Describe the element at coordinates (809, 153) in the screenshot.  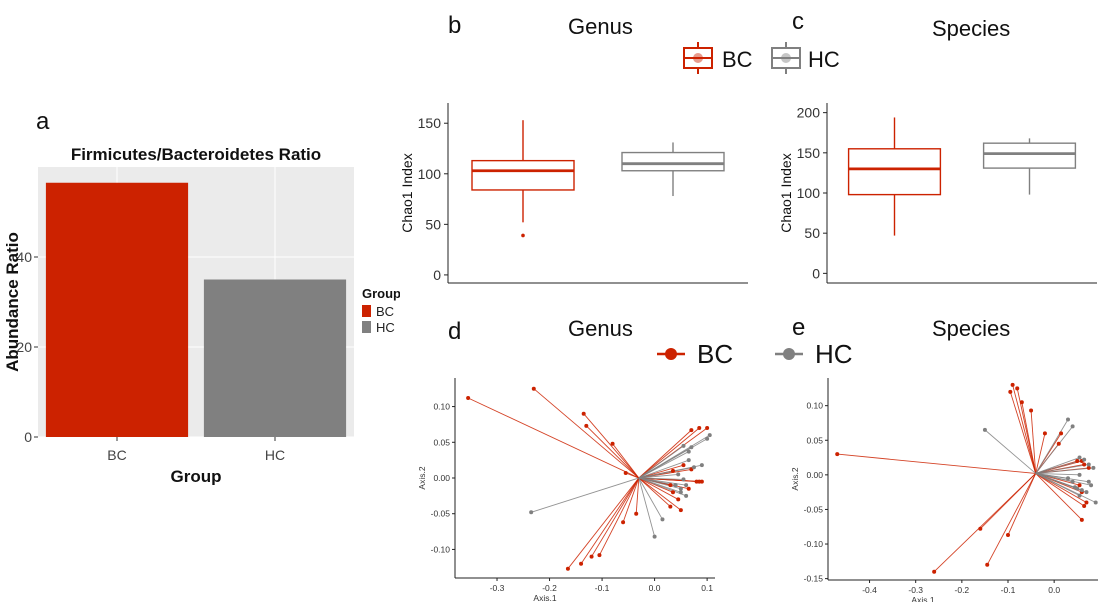
I see `chart-c-ytick-label: 150` at that location.